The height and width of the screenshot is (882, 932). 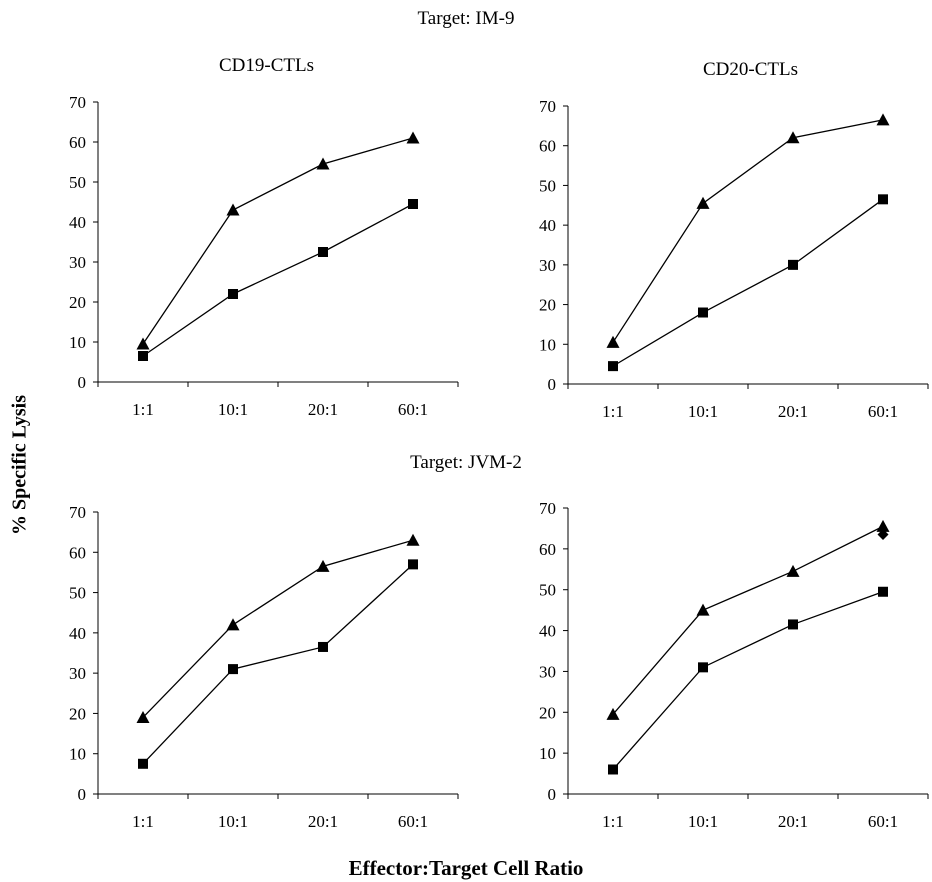 What do you see at coordinates (466, 868) in the screenshot?
I see `x-axis-label: Effector:Target Cell Ratio` at bounding box center [466, 868].